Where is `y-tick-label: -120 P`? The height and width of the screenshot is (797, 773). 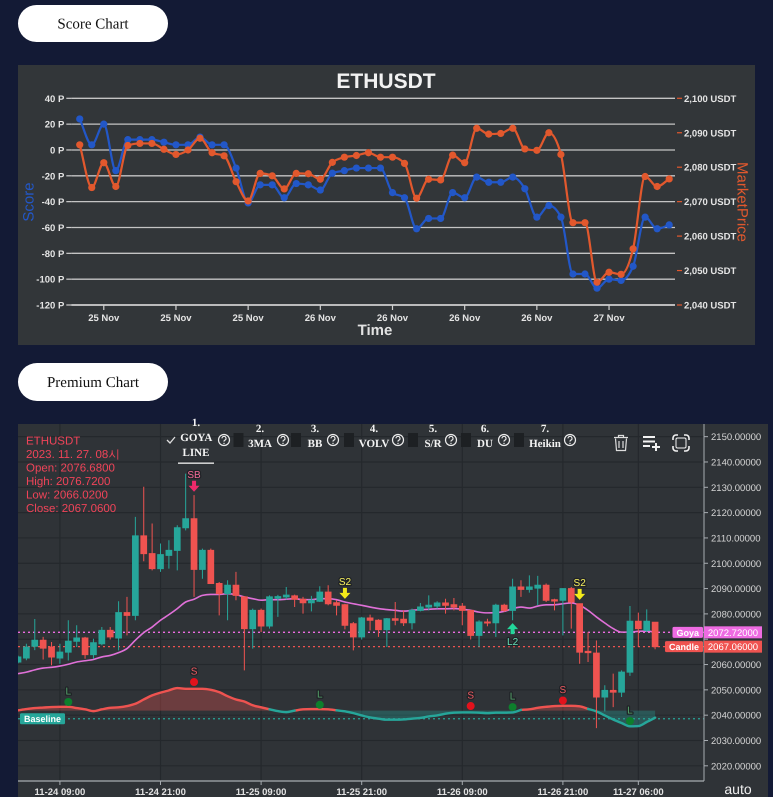
y-tick-label: -120 P is located at coordinates (50, 306).